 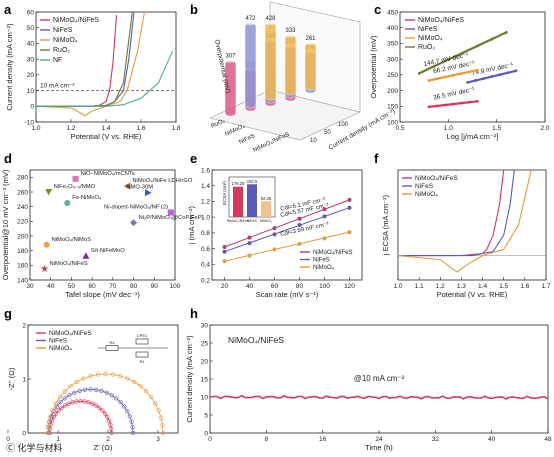 What do you see at coordinates (379, 378) in the screenshot?
I see `annotation: @10 mA cm⁻²` at bounding box center [379, 378].